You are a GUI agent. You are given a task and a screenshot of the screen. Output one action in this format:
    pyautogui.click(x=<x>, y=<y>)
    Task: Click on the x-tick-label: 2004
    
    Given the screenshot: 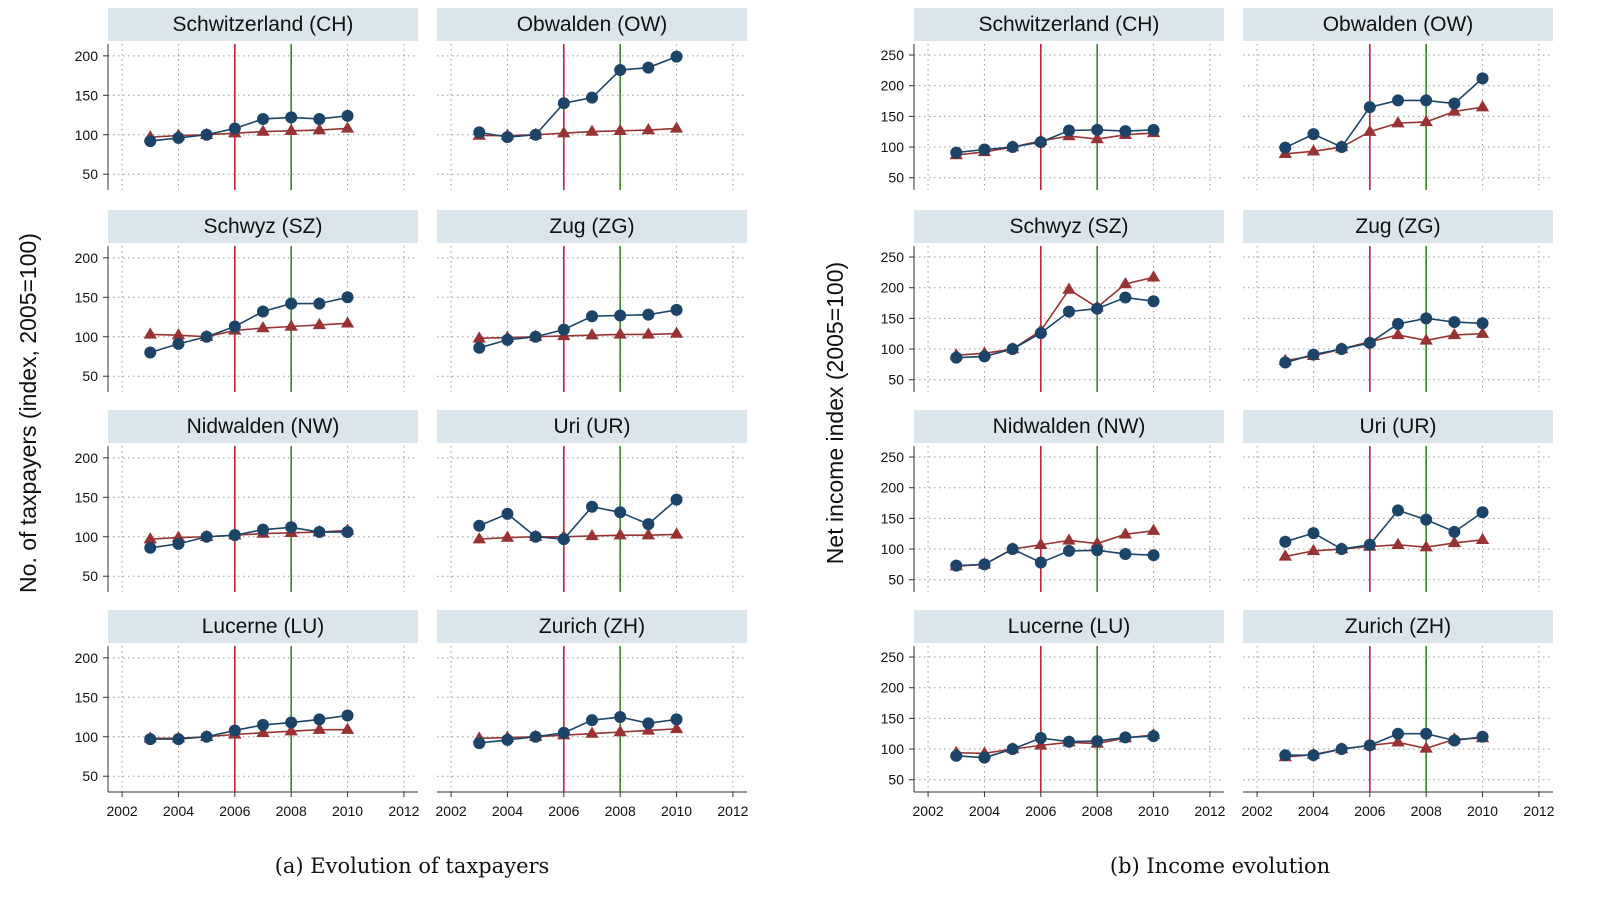 What is the action you would take?
    pyautogui.click(x=507, y=811)
    